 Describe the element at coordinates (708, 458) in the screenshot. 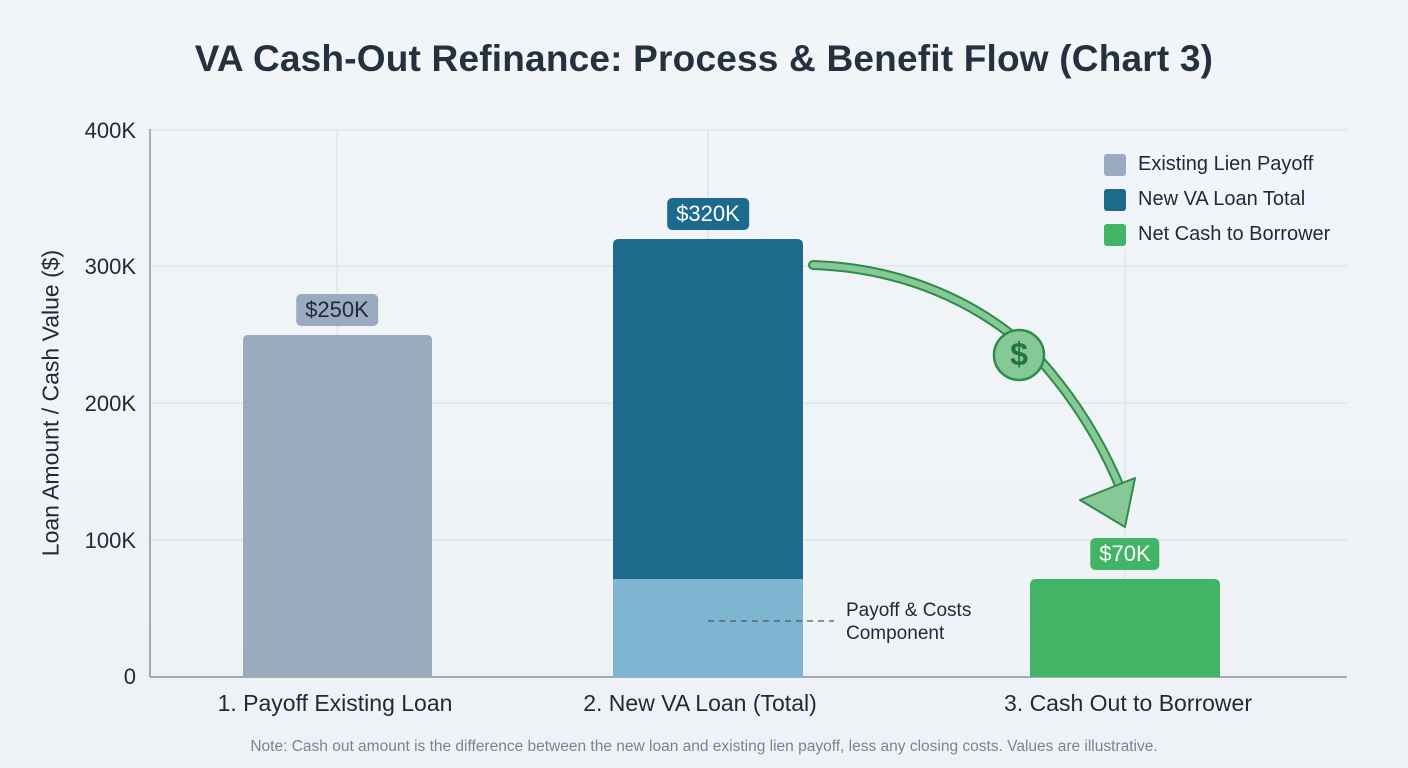

I see `bar-new-va-loan-total` at that location.